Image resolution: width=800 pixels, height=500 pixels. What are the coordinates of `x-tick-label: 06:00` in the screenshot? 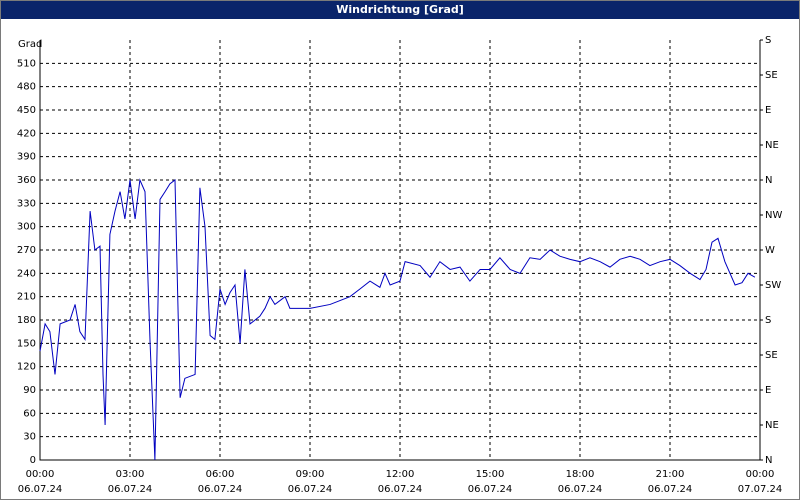 It's located at (220, 474).